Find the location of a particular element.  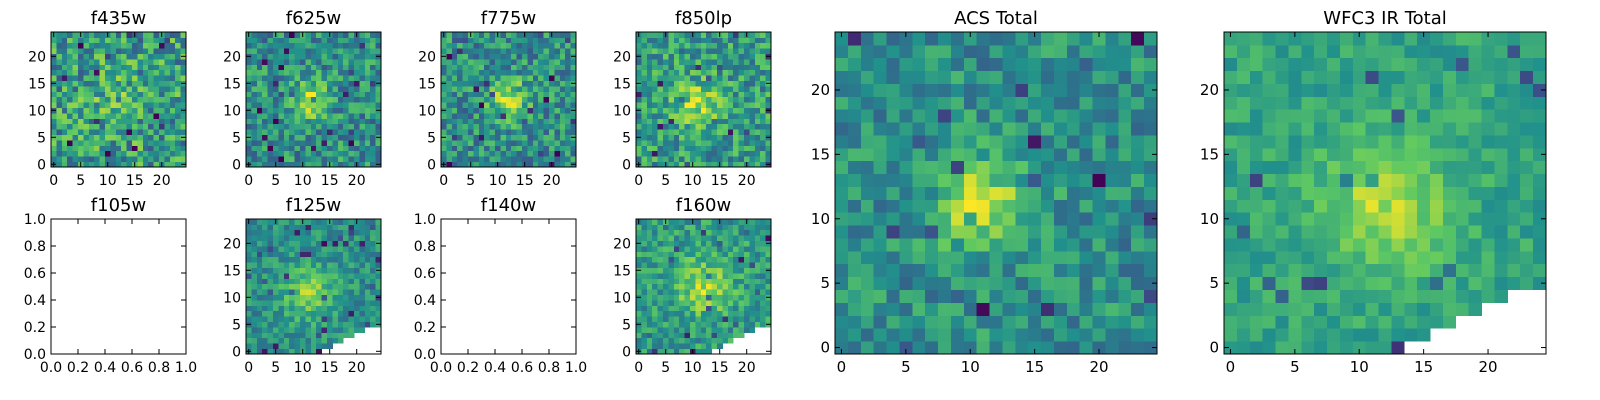

x-tick-label: 0.2 is located at coordinates (78, 368).